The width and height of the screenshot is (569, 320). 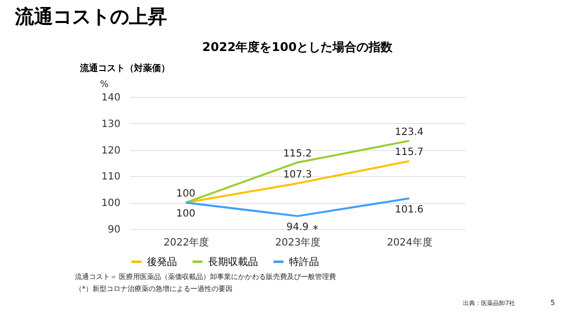 I want to click on y-tick-label: 130, so click(x=110, y=124).